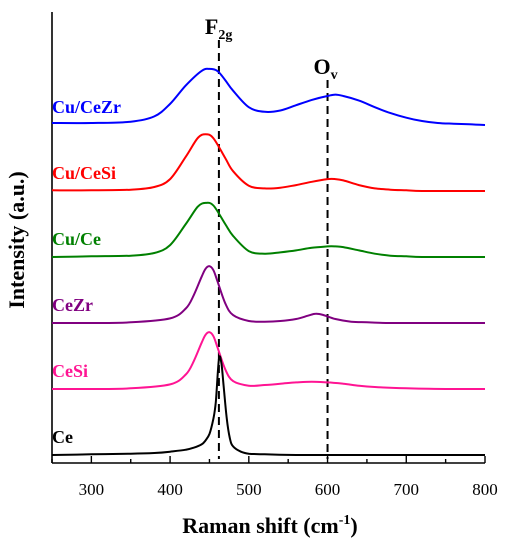 Image resolution: width=505 pixels, height=543 pixels. Describe the element at coordinates (326, 68) in the screenshot. I see `ref-label-Ov: Ov` at that location.